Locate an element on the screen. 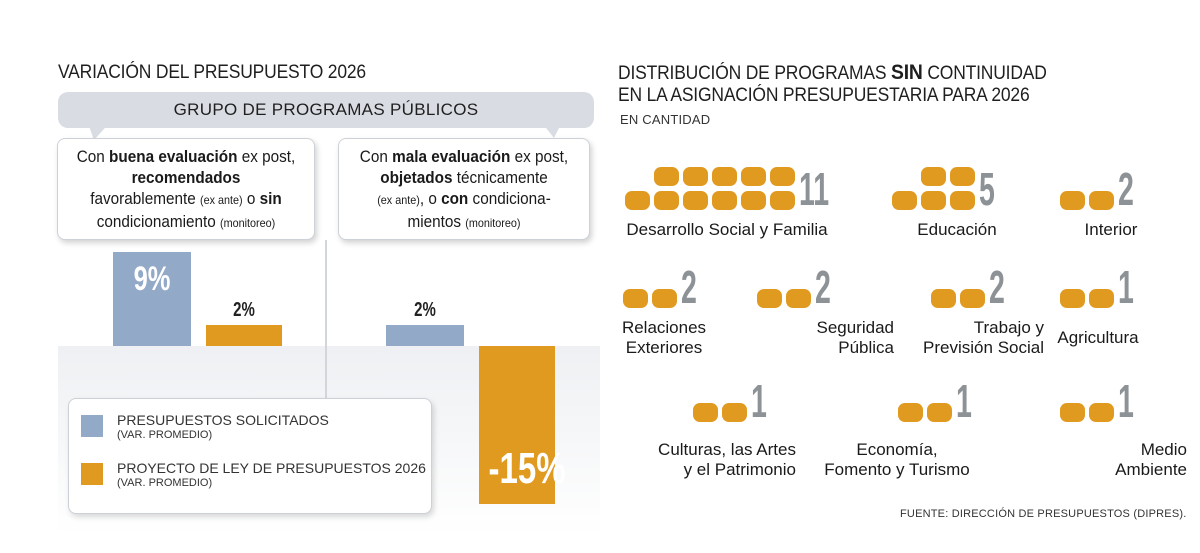 Image resolution: width=1200 pixels, height=553 pixels. group-banner: GRUPO DE PROGRAMAS PÚBLICOS is located at coordinates (326, 110).